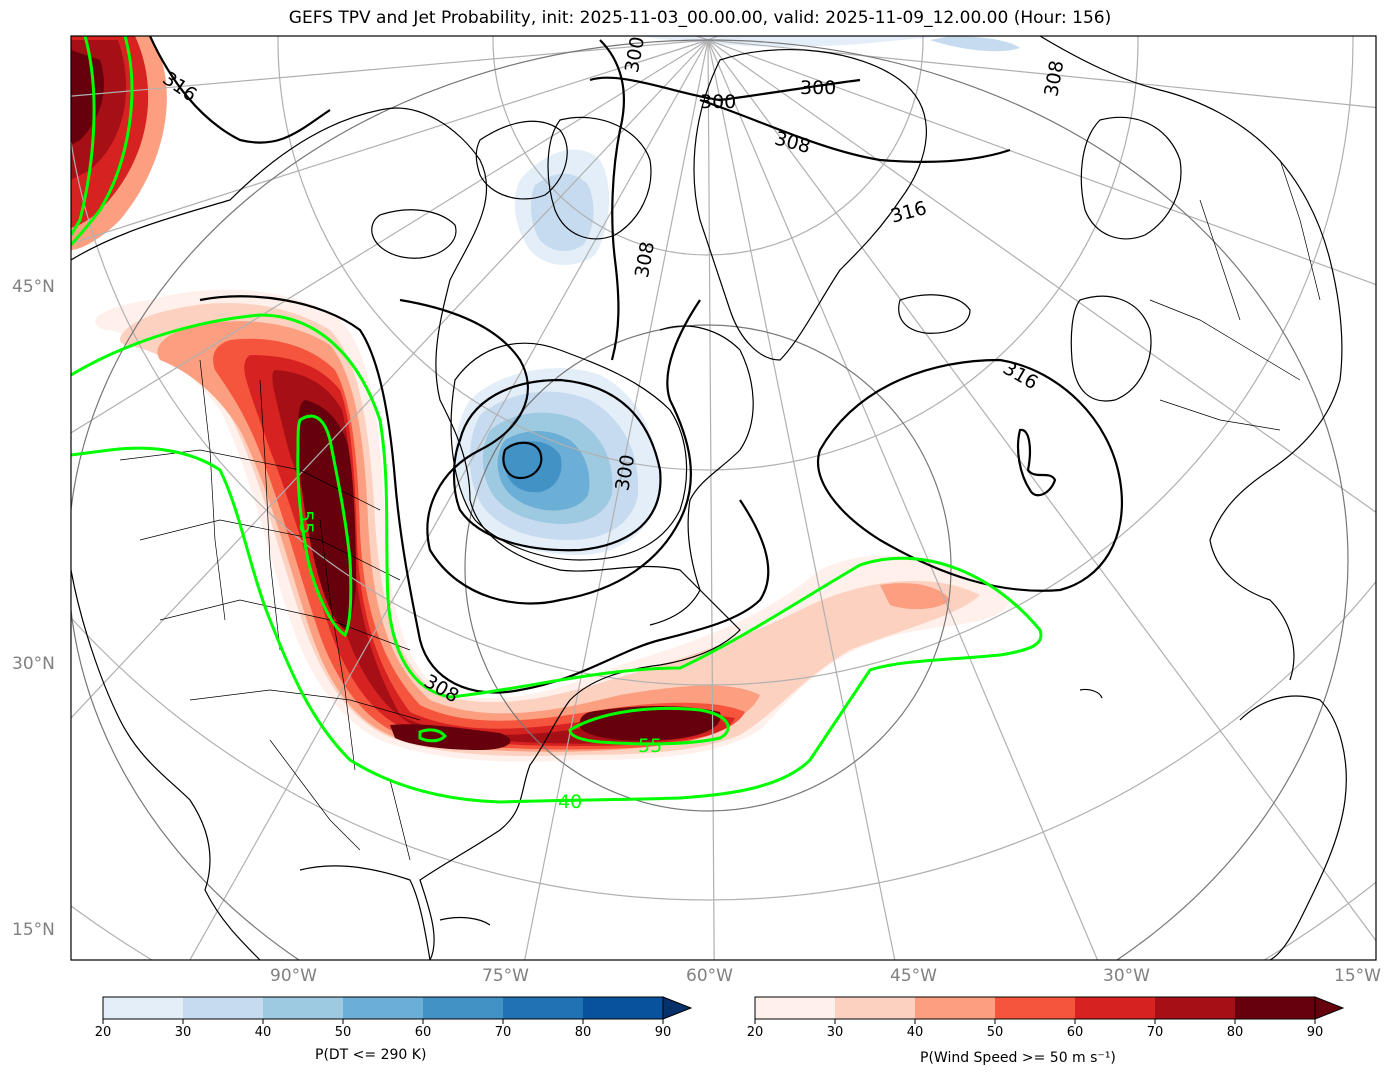 The height and width of the screenshot is (1084, 1400). I want to click on dt-colorbar-tick-label: 70, so click(503, 1032).